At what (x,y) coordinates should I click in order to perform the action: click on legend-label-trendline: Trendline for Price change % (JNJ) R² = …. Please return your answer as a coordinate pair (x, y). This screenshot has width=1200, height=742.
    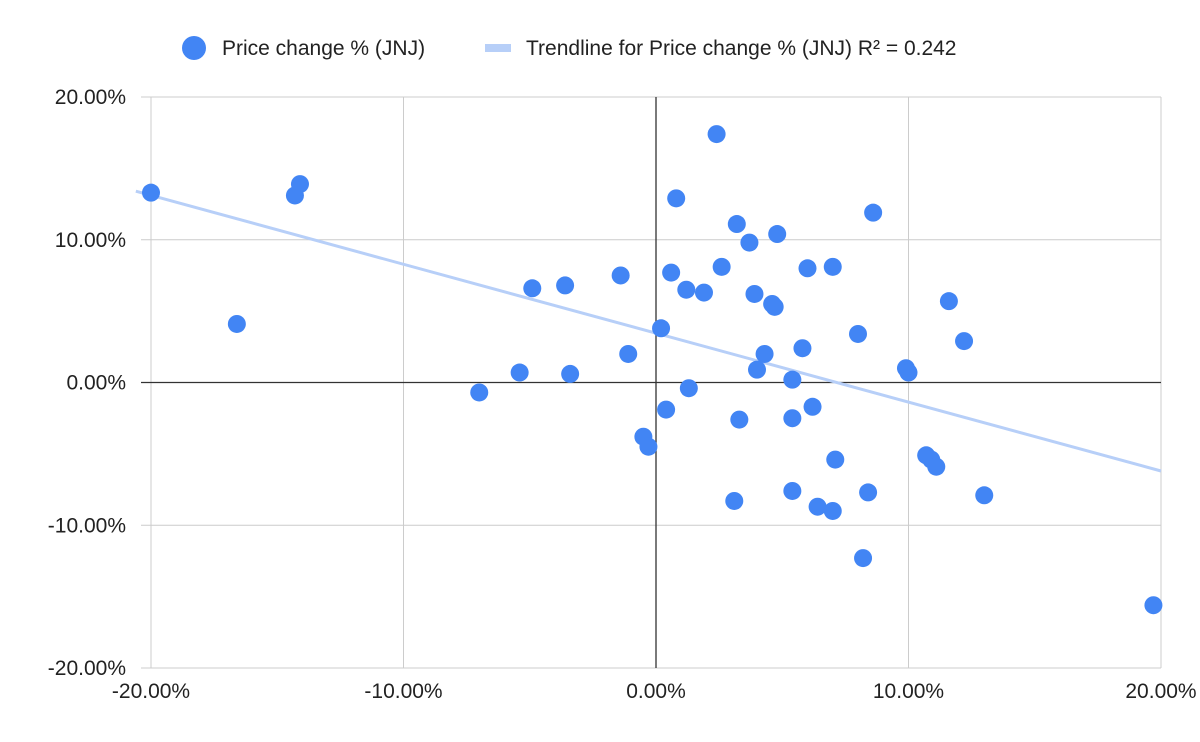
    Looking at the image, I should click on (741, 48).